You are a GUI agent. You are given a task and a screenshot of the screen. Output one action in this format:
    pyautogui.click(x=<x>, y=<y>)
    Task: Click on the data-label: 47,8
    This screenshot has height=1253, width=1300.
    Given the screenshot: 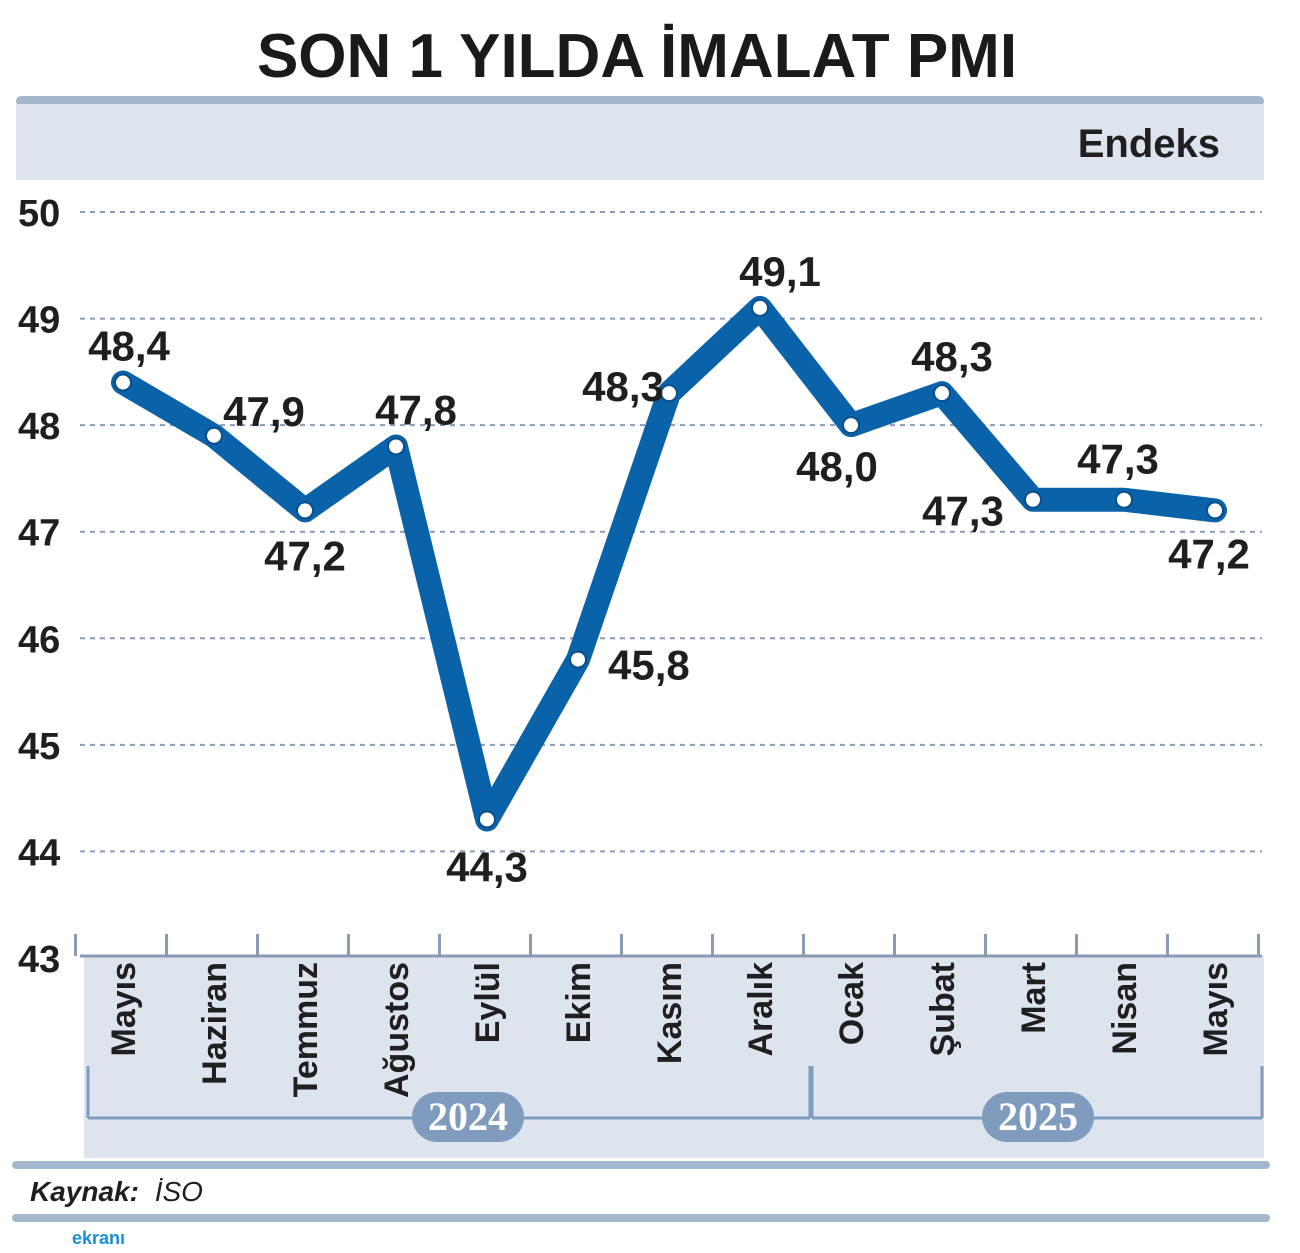 What is the action you would take?
    pyautogui.click(x=416, y=409)
    